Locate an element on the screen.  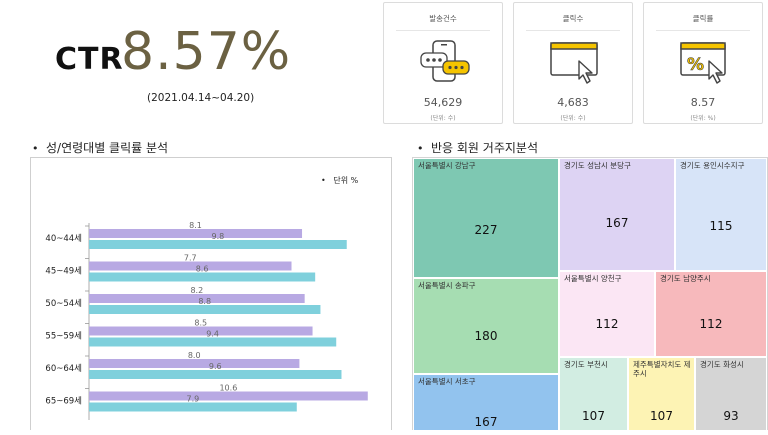
treemap-tile-name: 경기도 남양주시 is located at coordinates (685, 278).